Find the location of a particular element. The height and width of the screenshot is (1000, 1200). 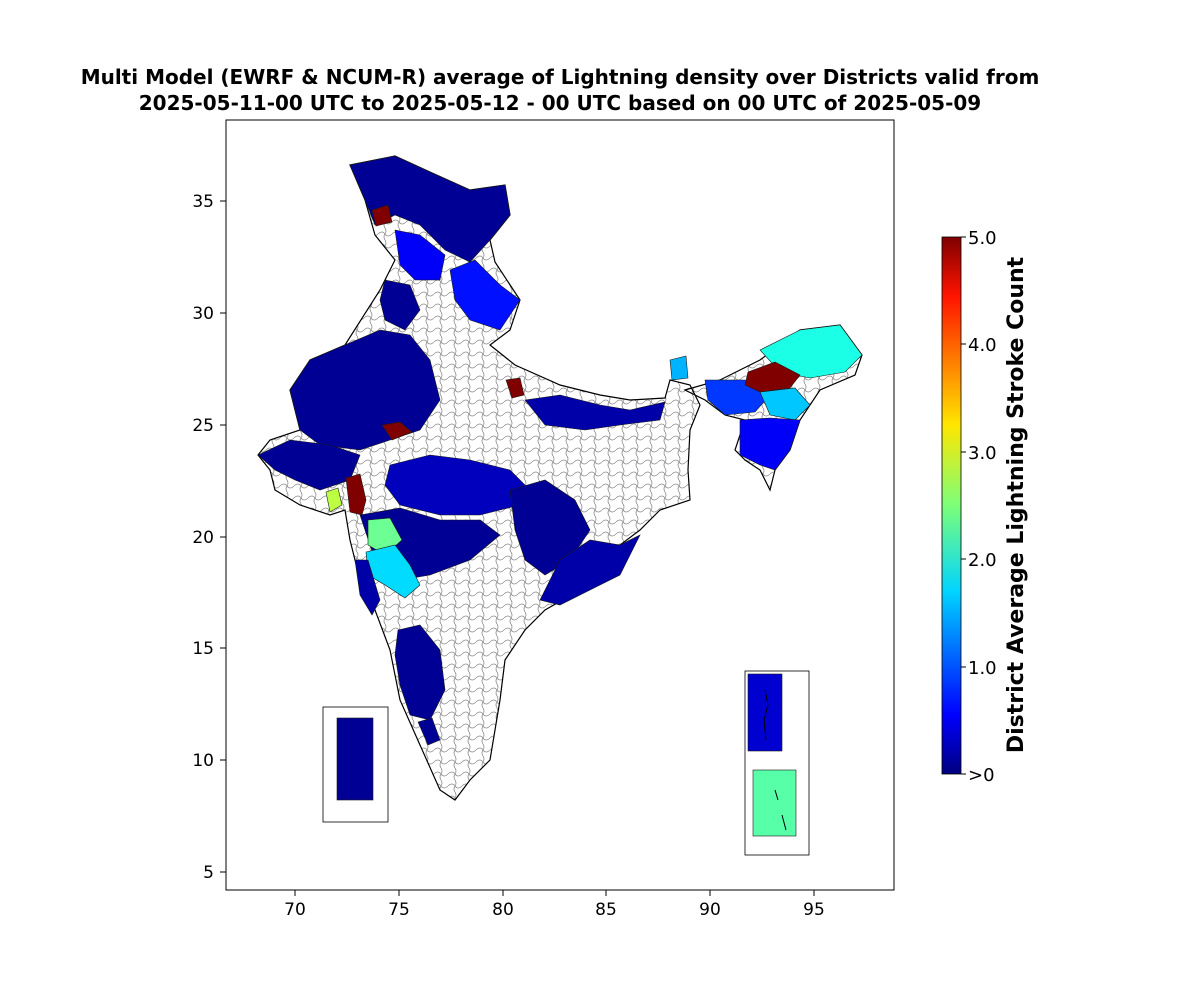

x-tick-label: 95 is located at coordinates (814, 910).